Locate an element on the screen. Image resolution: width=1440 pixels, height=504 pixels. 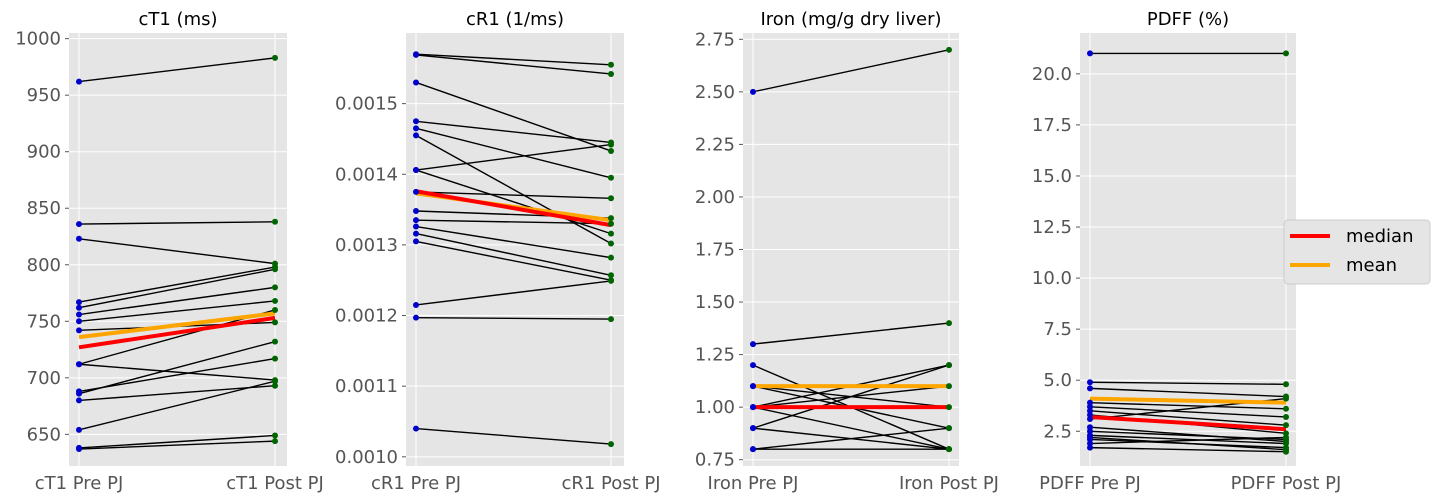
panel-title: Iron (mg/g dry liver) is located at coordinates (850, 19).